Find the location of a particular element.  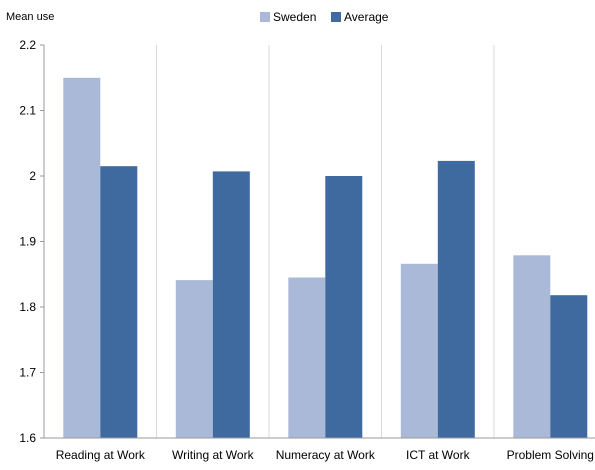

bar-sweden-problem-solving is located at coordinates (532, 346).